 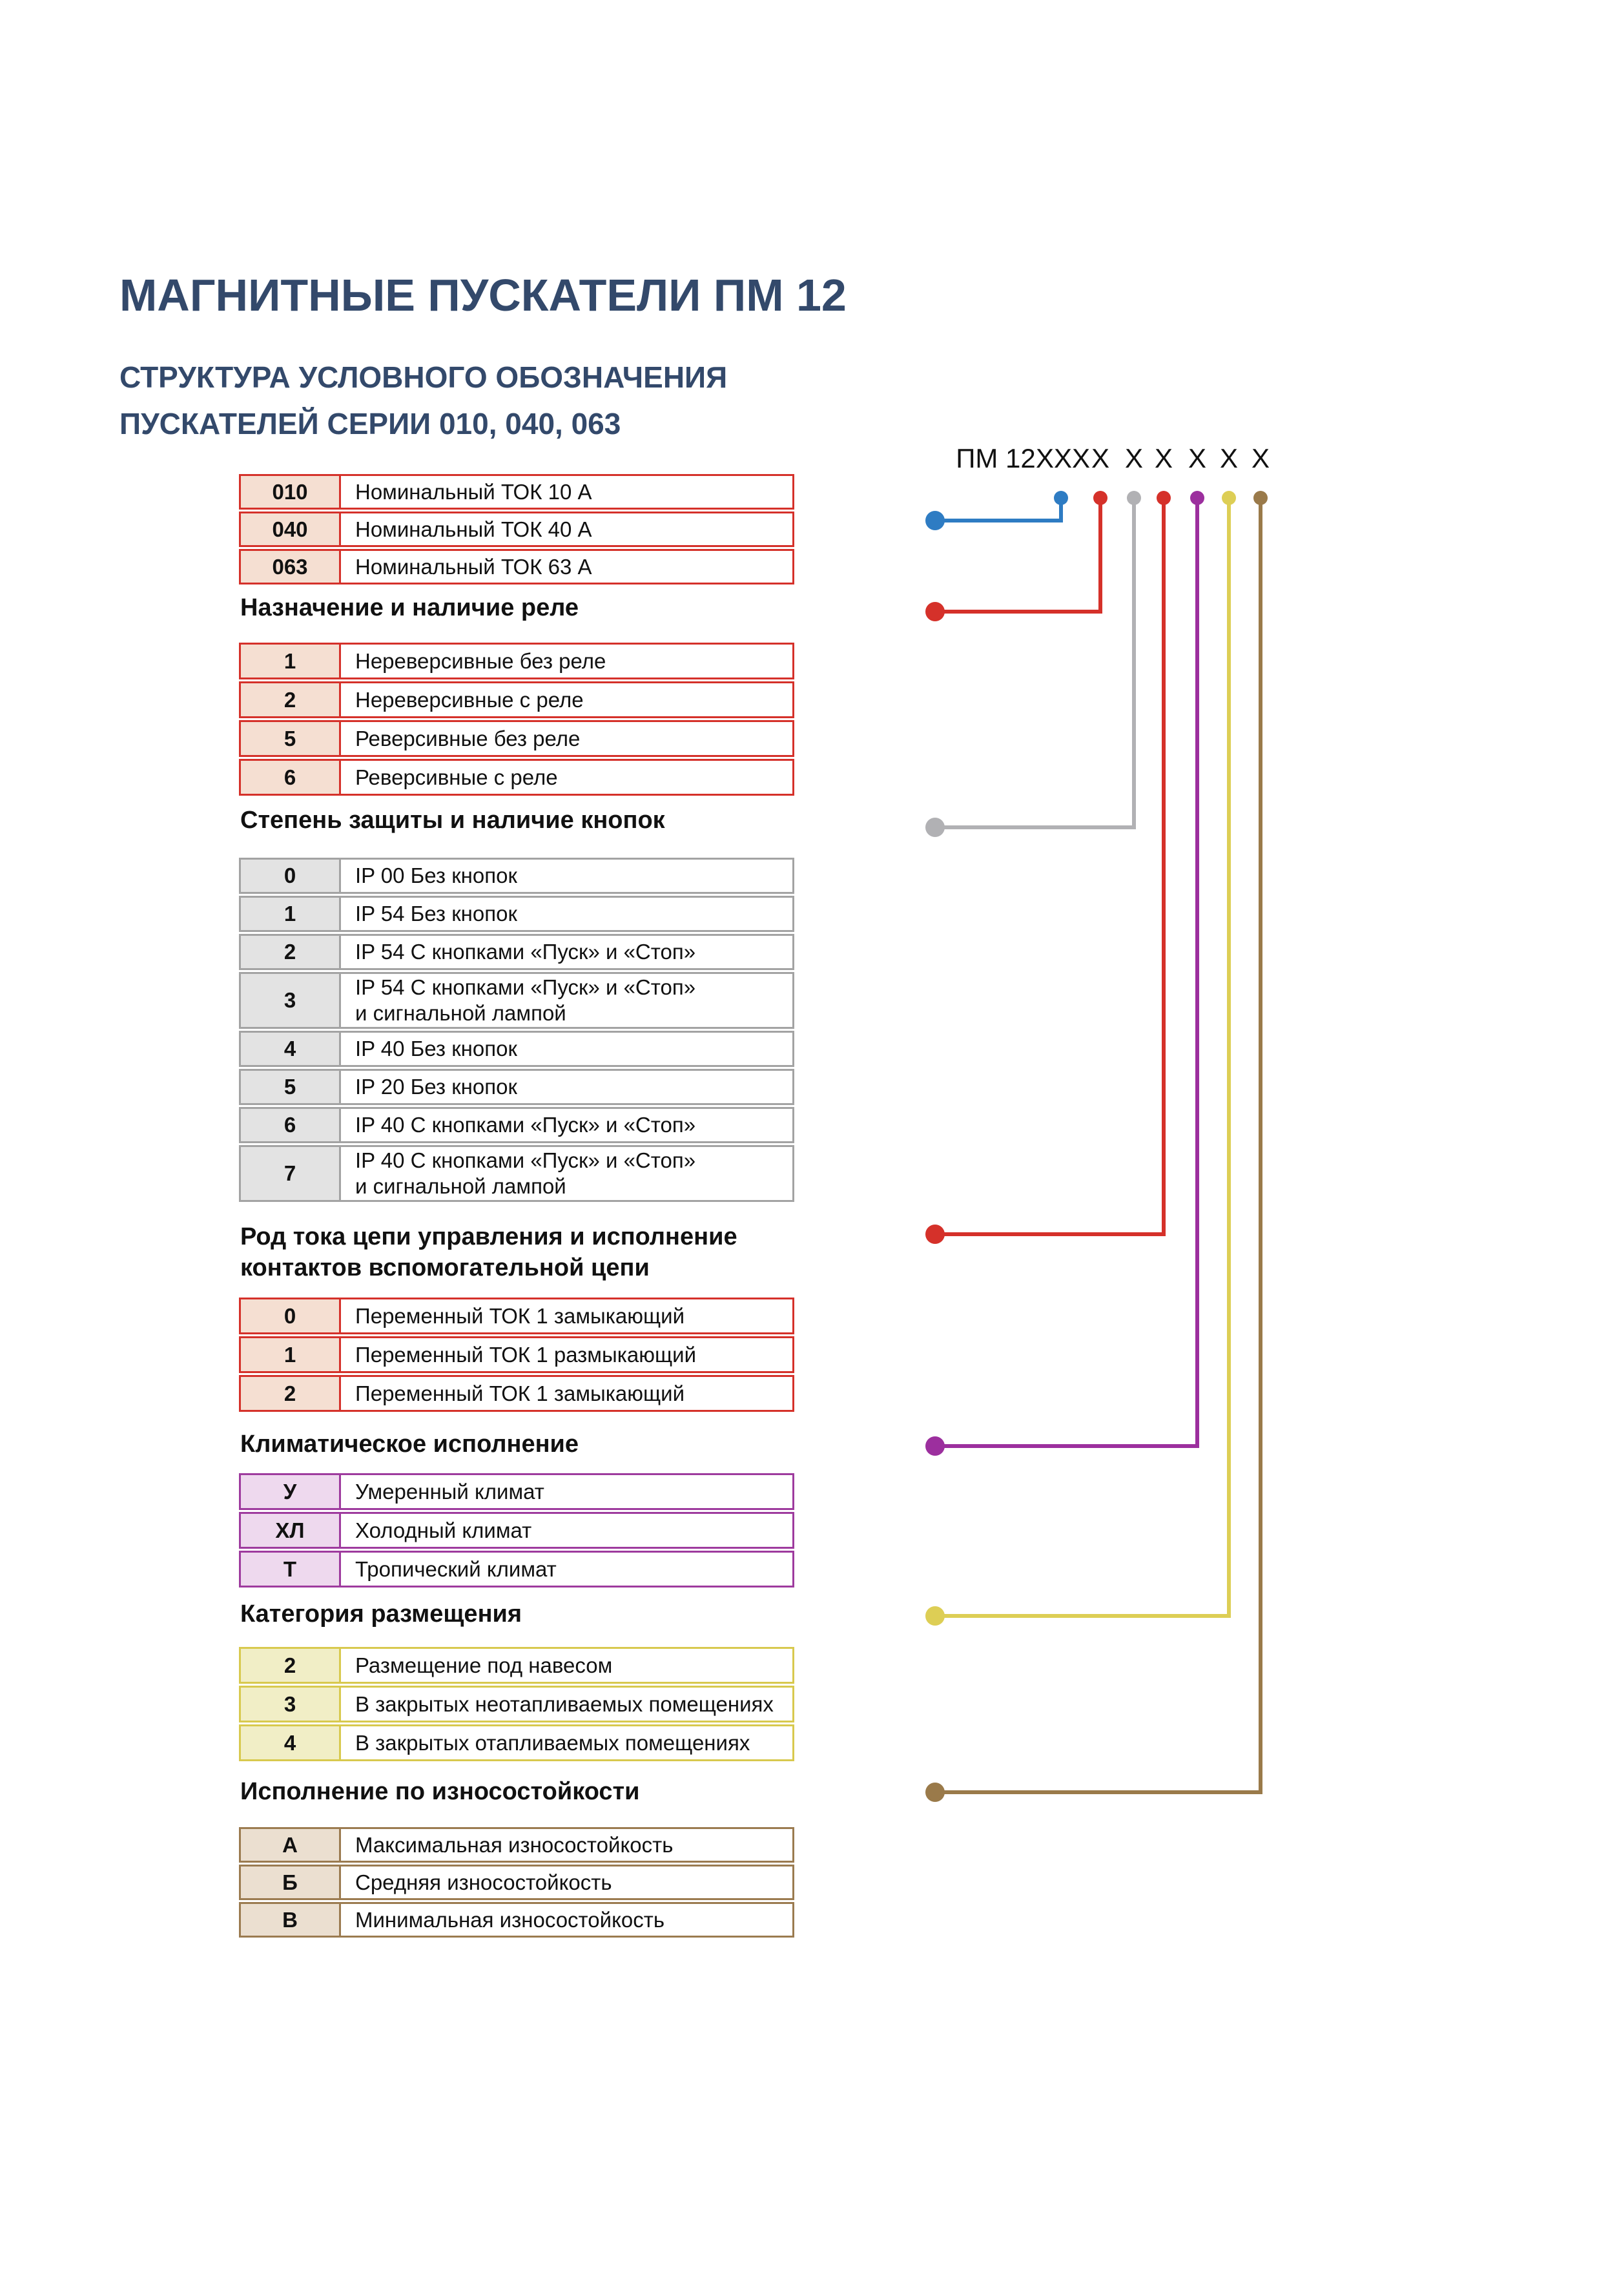 I want to click on connector-vline-wear-resistance, so click(x=1260, y=1145).